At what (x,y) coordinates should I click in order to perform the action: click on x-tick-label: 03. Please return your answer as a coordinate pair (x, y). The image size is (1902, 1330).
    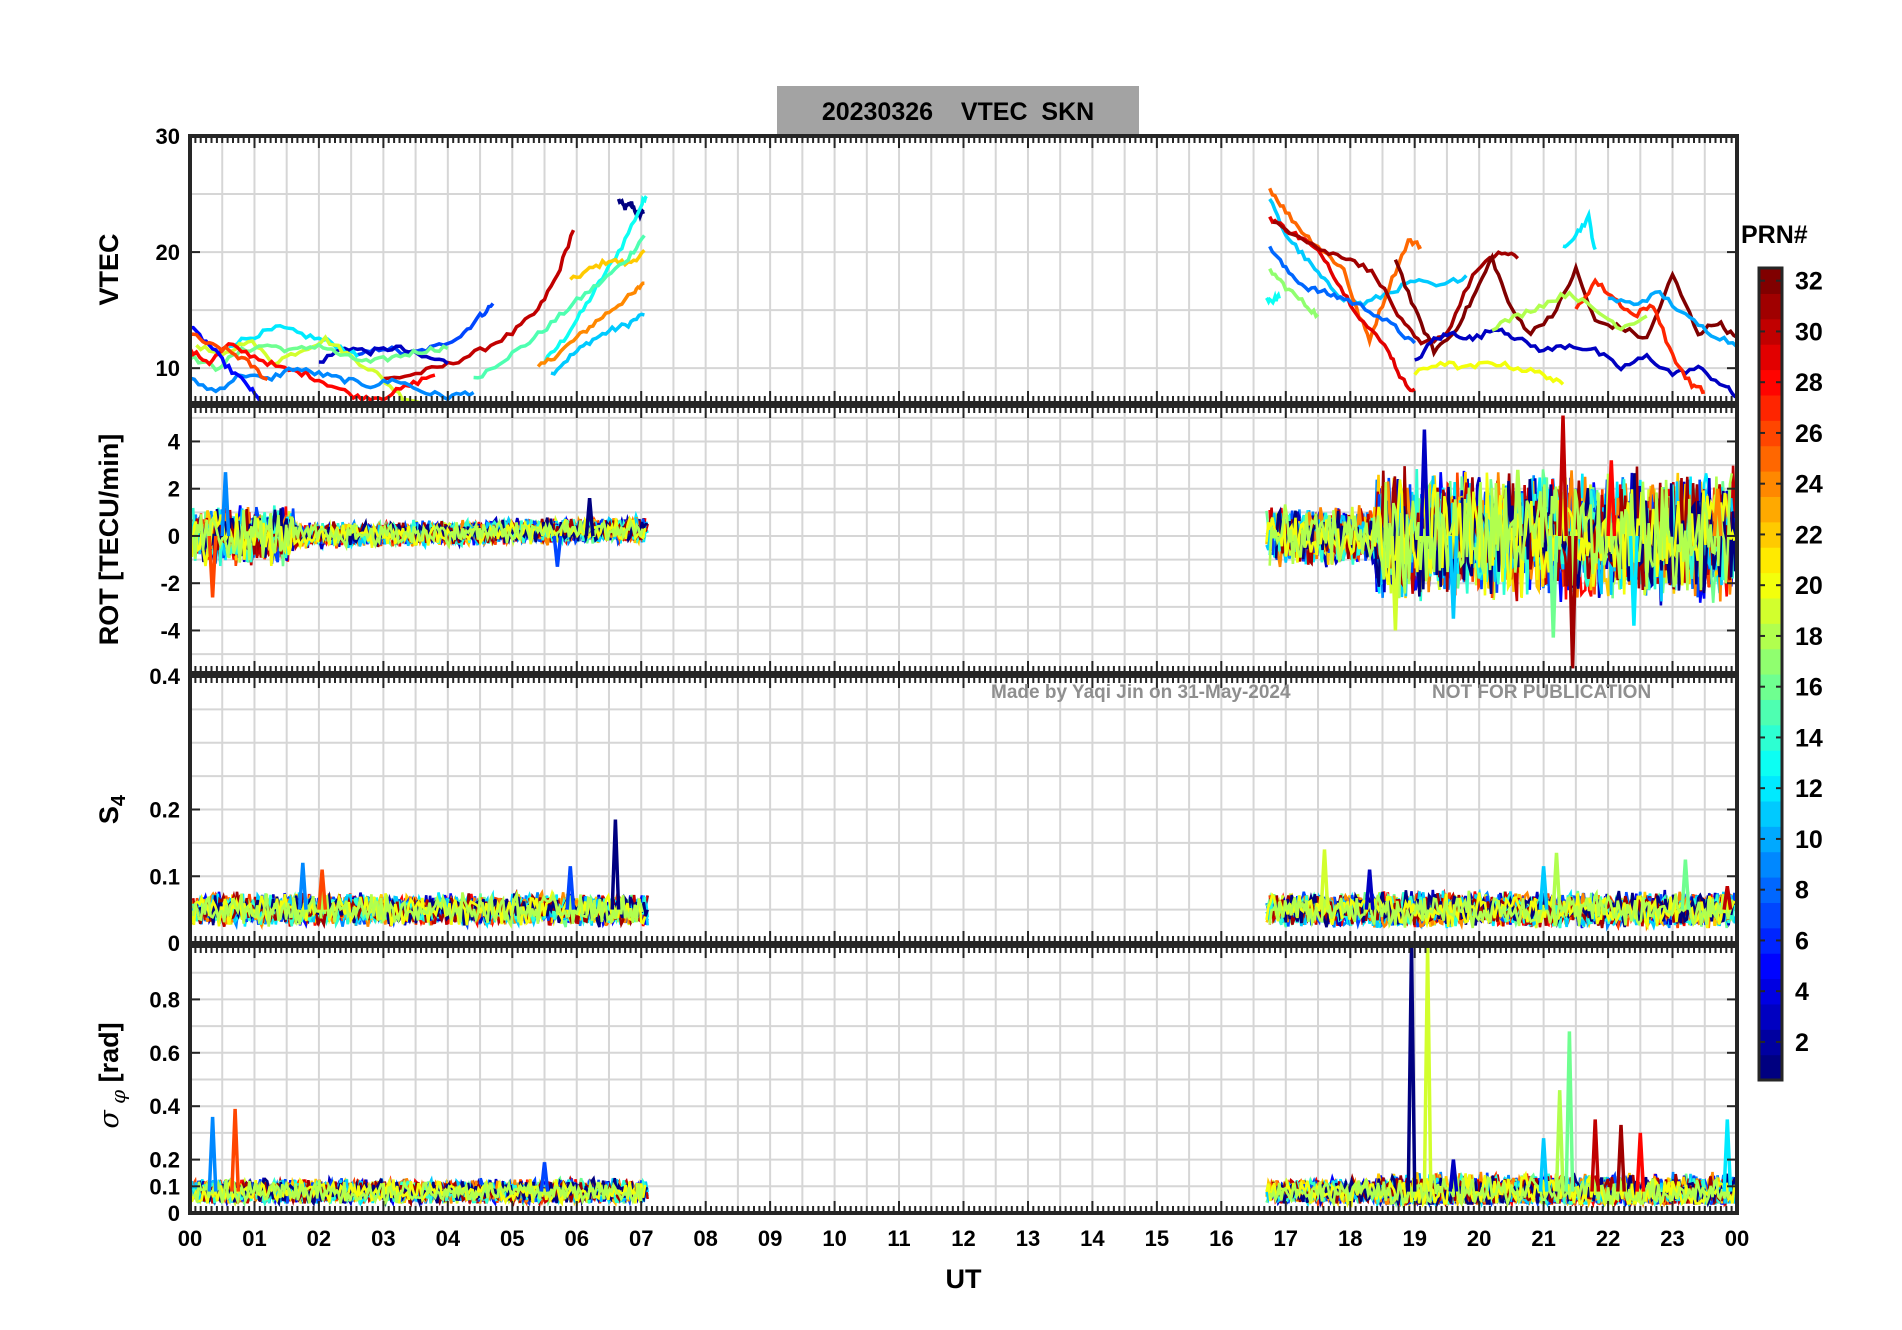
    Looking at the image, I should click on (383, 1238).